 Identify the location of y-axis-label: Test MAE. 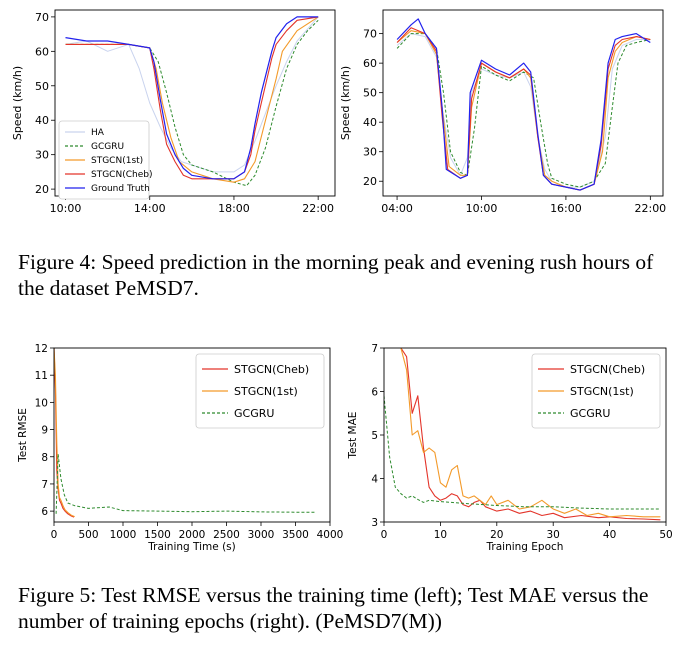
(353, 436).